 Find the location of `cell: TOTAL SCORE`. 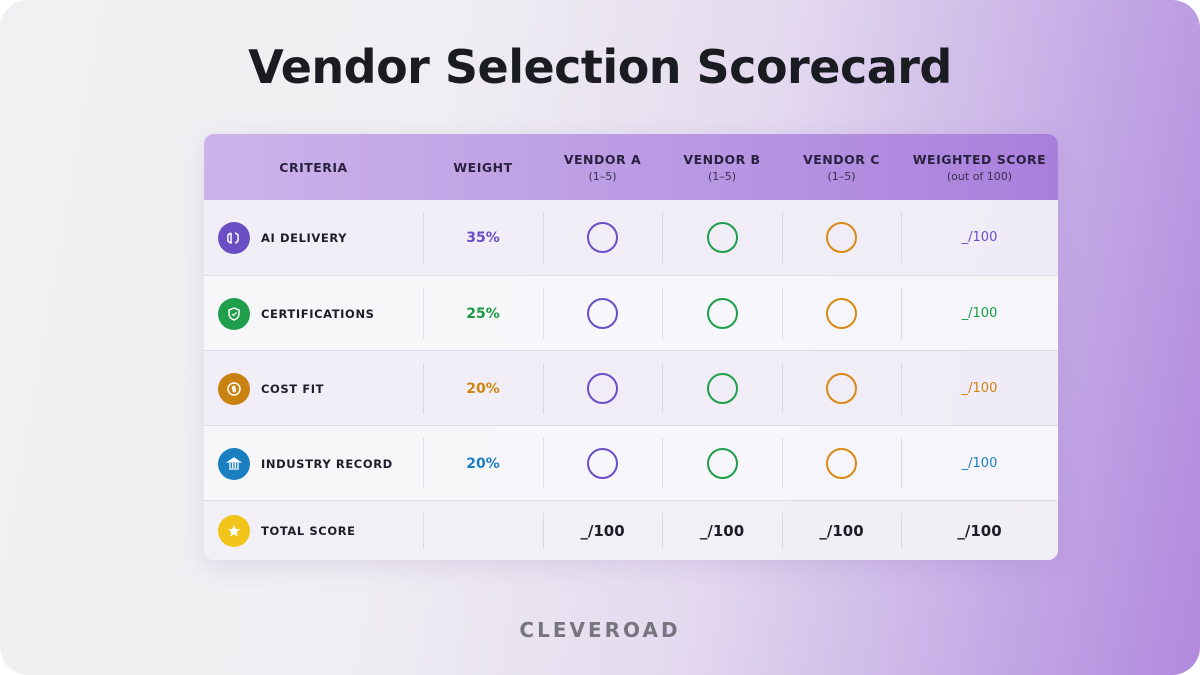

cell: TOTAL SCORE is located at coordinates (313, 530).